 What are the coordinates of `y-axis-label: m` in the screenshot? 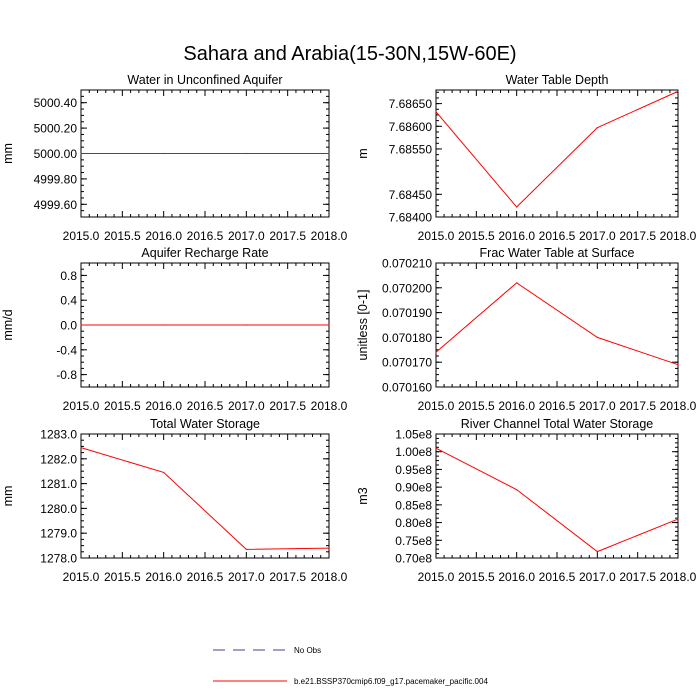 It's located at (363, 153).